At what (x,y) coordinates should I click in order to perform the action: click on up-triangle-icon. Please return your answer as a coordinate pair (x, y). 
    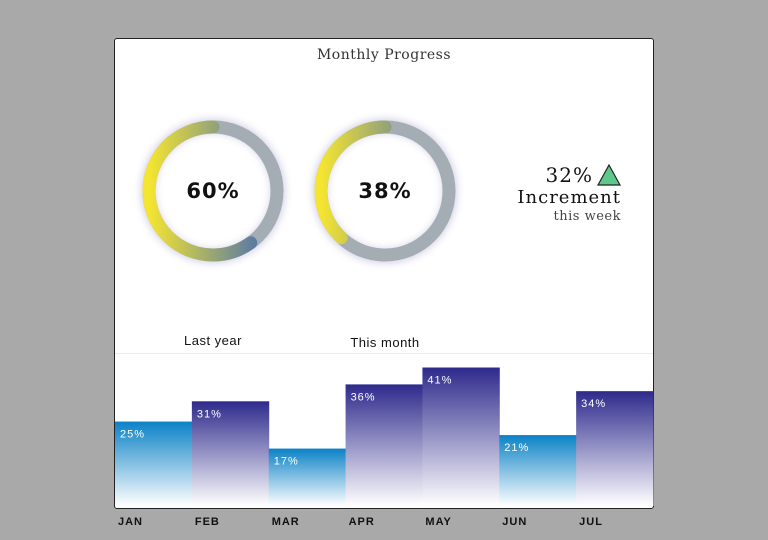
    Looking at the image, I should click on (609, 175).